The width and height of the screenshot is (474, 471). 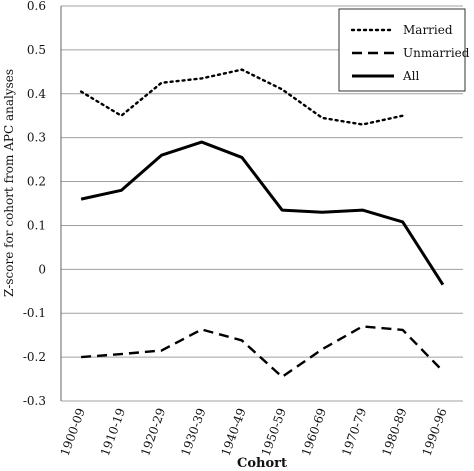 What do you see at coordinates (354, 432) in the screenshot?
I see `x-tick-label: 1970-79` at bounding box center [354, 432].